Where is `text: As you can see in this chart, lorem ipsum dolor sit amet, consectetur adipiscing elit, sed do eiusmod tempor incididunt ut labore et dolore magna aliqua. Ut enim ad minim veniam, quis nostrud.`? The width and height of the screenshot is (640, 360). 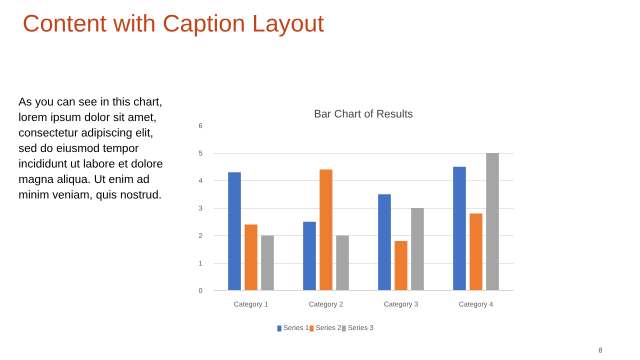 text: As you can see in this chart, lorem ipsum dolor sit amet, consectetur adipiscing elit, sed do eiusmod tempor incididunt ut labore et dolore magna aliqua. Ut enim ad minim veniam, quis nostrud. is located at coordinates (90, 149).